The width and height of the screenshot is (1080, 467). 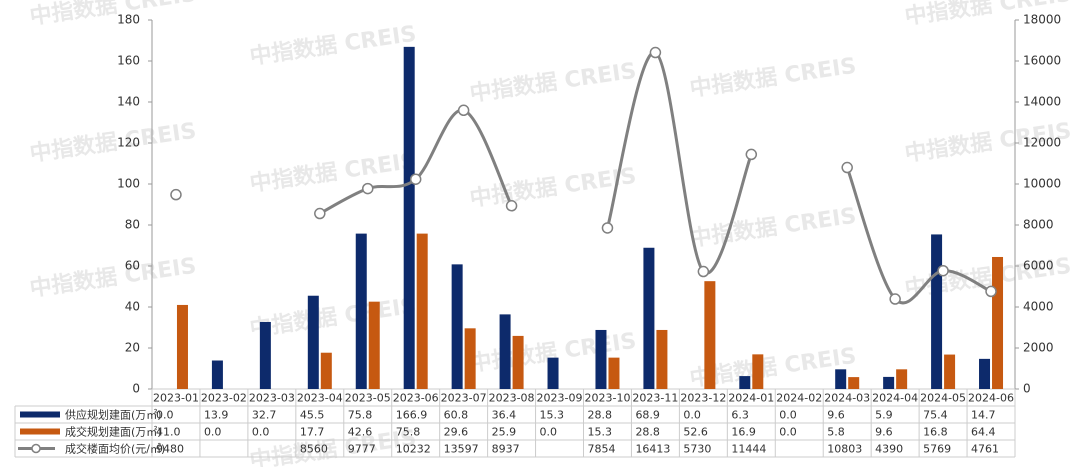 I want to click on table-cell: 5730, so click(x=697, y=449).